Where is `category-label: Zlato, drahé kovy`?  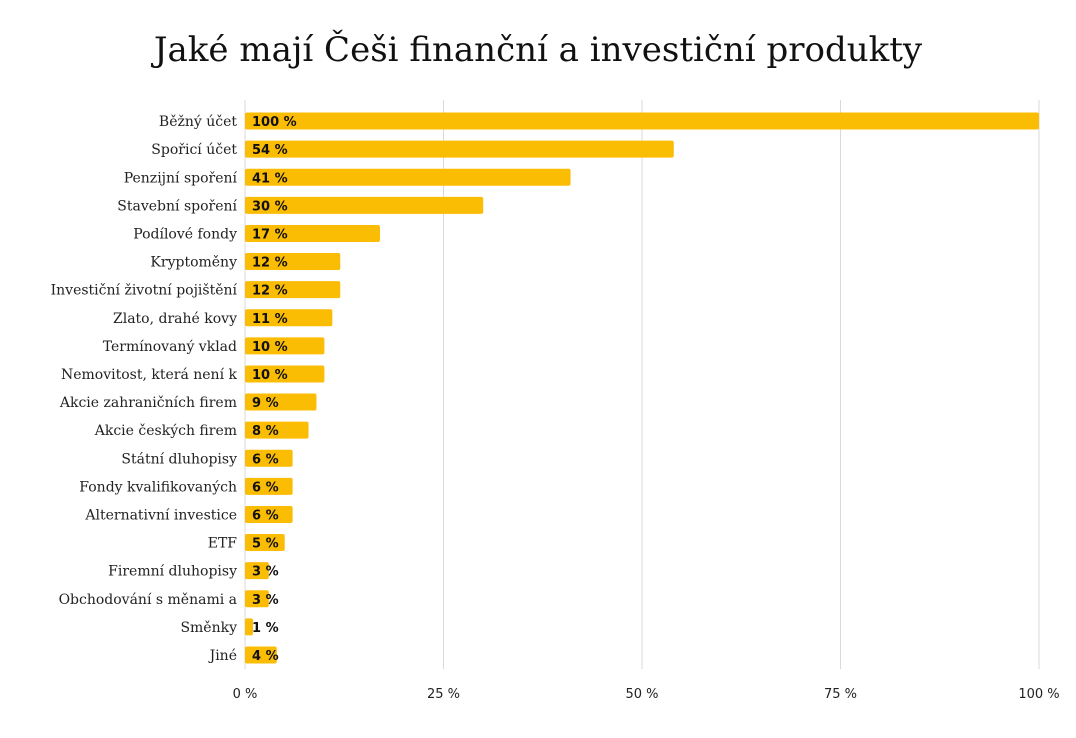
category-label: Zlato, drahé kovy is located at coordinates (175, 319).